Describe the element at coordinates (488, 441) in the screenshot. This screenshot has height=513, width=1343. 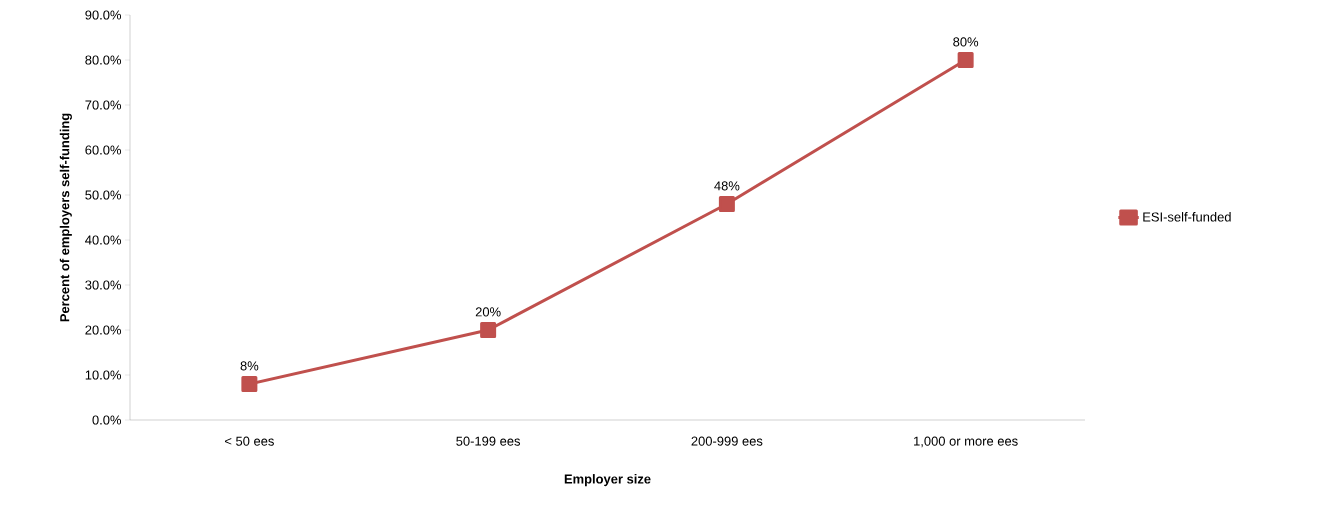
I see `x-tick-label: 50-199 ees` at that location.